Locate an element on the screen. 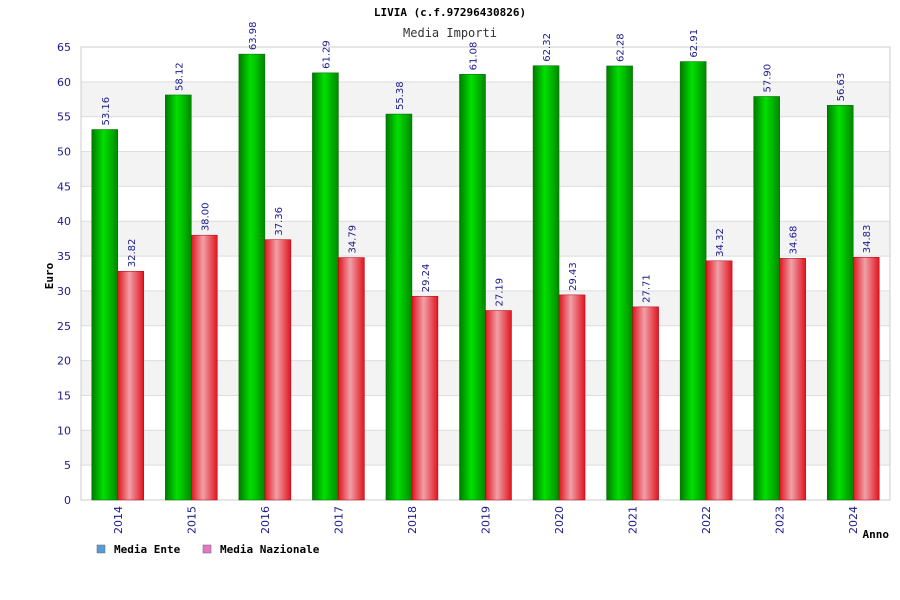 The height and width of the screenshot is (600, 900). data-label: 27.71 is located at coordinates (647, 288).